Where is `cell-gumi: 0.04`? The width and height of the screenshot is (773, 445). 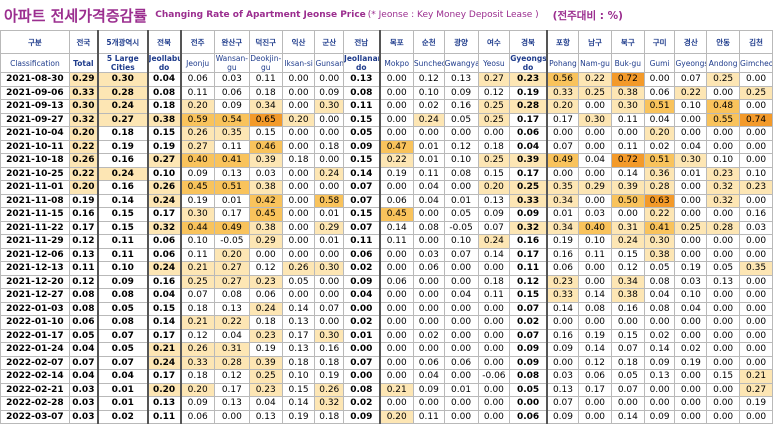
cell-gumi: 0.04 is located at coordinates (659, 295).